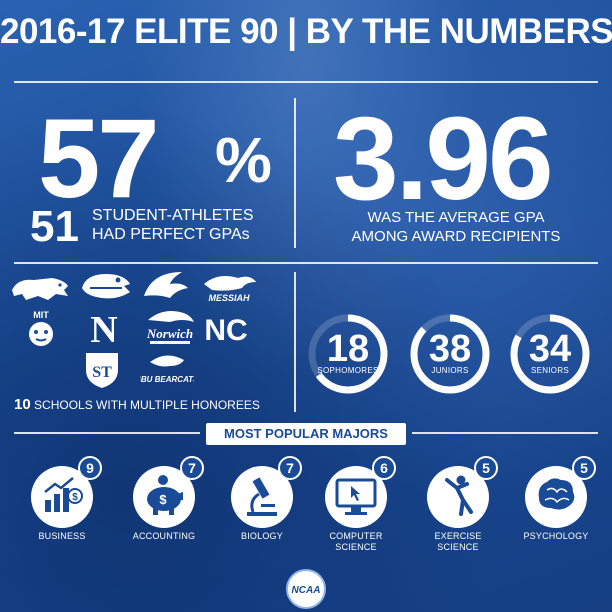 The image size is (612, 612). What do you see at coordinates (90, 468) in the screenshot?
I see `major-count-badge: 9` at bounding box center [90, 468].